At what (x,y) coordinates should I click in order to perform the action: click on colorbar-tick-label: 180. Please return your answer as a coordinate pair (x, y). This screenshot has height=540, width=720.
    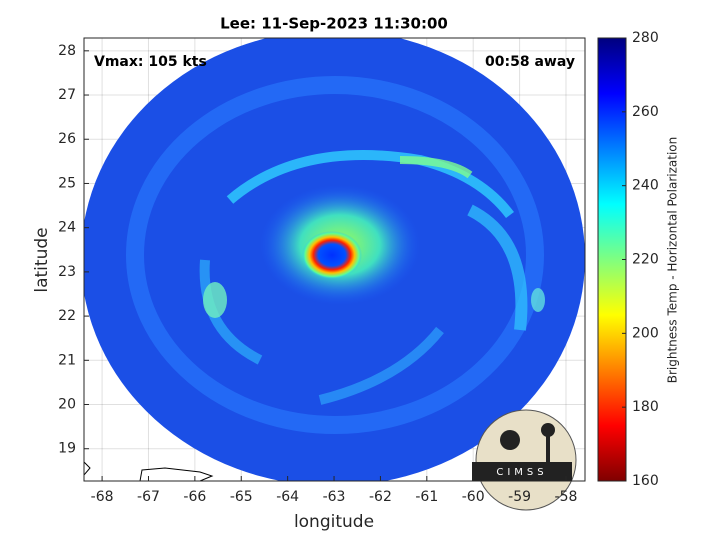
    Looking at the image, I should click on (645, 407).